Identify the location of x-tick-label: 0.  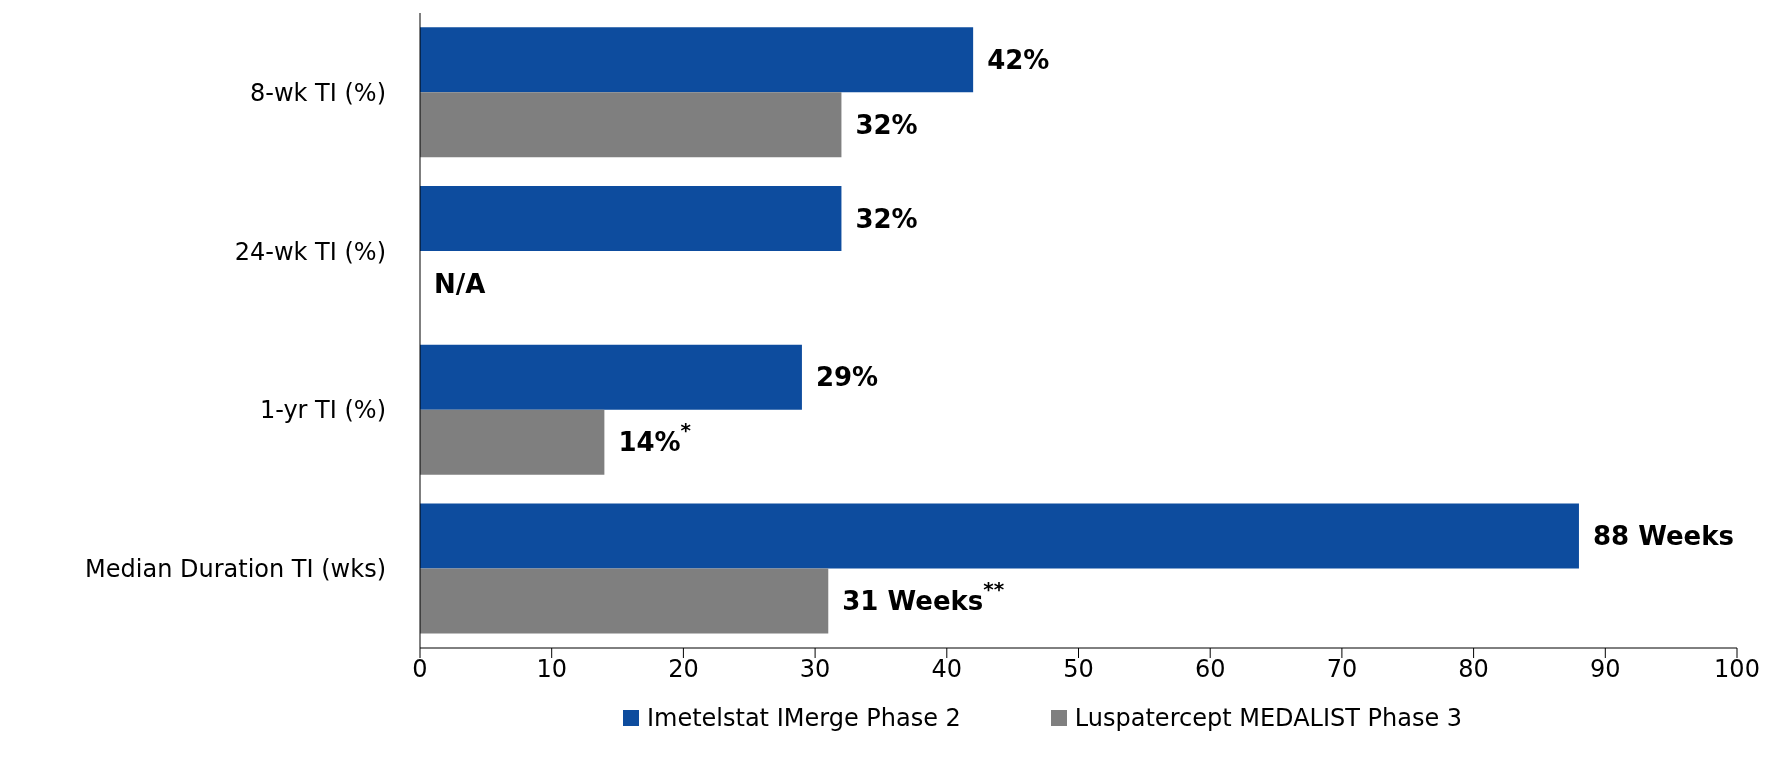
(420, 669).